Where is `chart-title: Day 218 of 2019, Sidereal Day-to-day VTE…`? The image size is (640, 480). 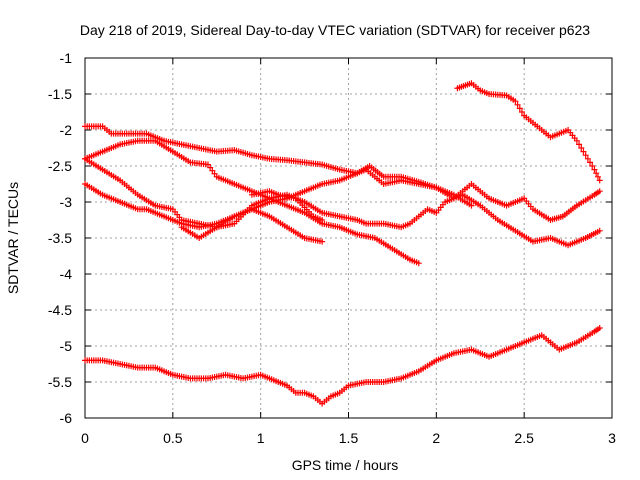 chart-title: Day 218 of 2019, Sidereal Day-to-day VTE… is located at coordinates (335, 30).